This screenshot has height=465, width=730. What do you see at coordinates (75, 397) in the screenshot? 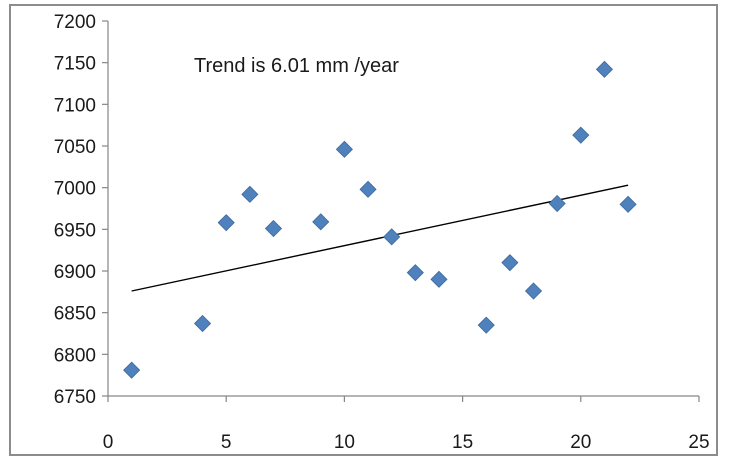
I see `y-tick-label: 6750` at bounding box center [75, 397].